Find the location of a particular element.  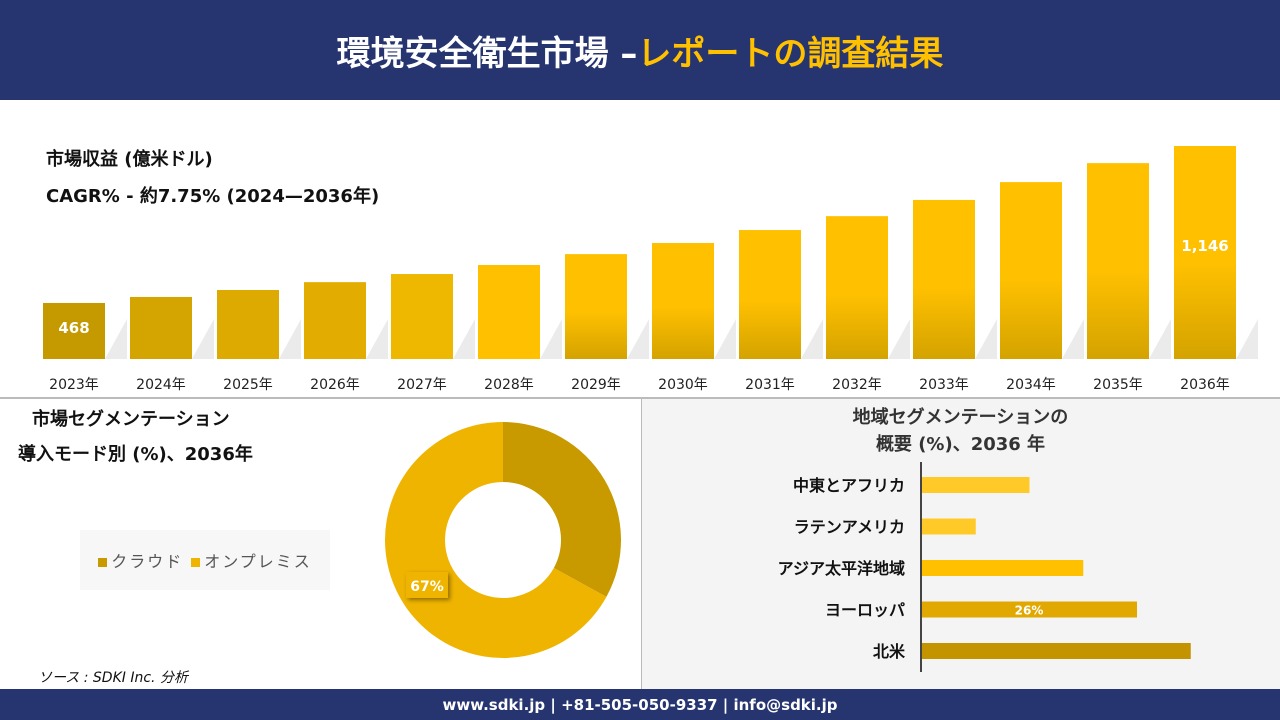

region-data-label: 26% is located at coordinates (1029, 611).